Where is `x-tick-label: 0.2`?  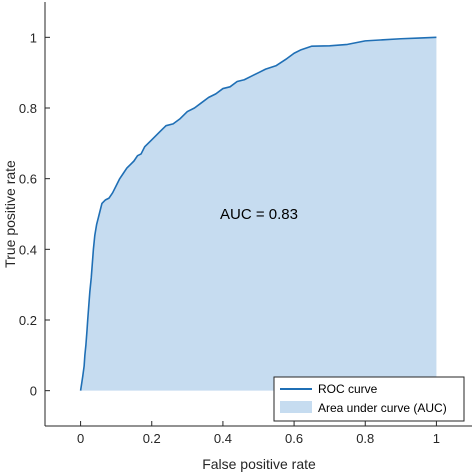
x-tick-label: 0.2 is located at coordinates (152, 438).